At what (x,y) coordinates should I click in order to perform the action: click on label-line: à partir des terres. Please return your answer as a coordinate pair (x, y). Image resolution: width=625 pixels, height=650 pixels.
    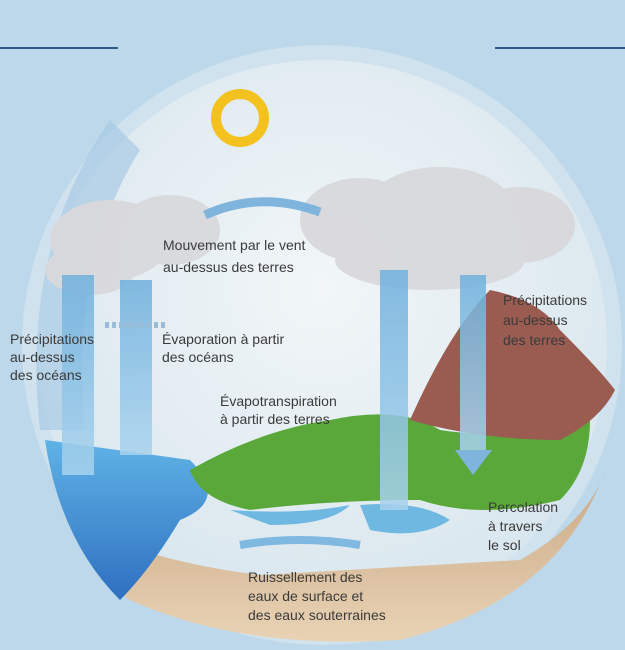
    Looking at the image, I should click on (275, 419).